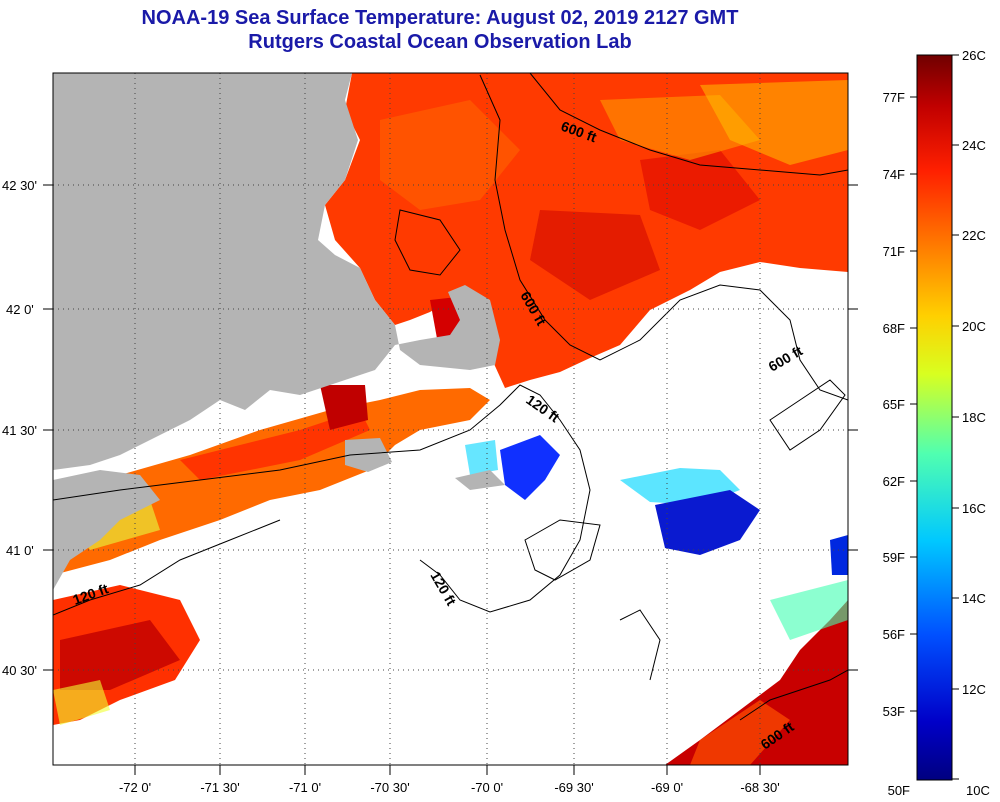  I want to click on colorbar-celsius-labels: 26C 24C 22C 20C 18C 16C 14C 12C 10C, so click(976, 423).